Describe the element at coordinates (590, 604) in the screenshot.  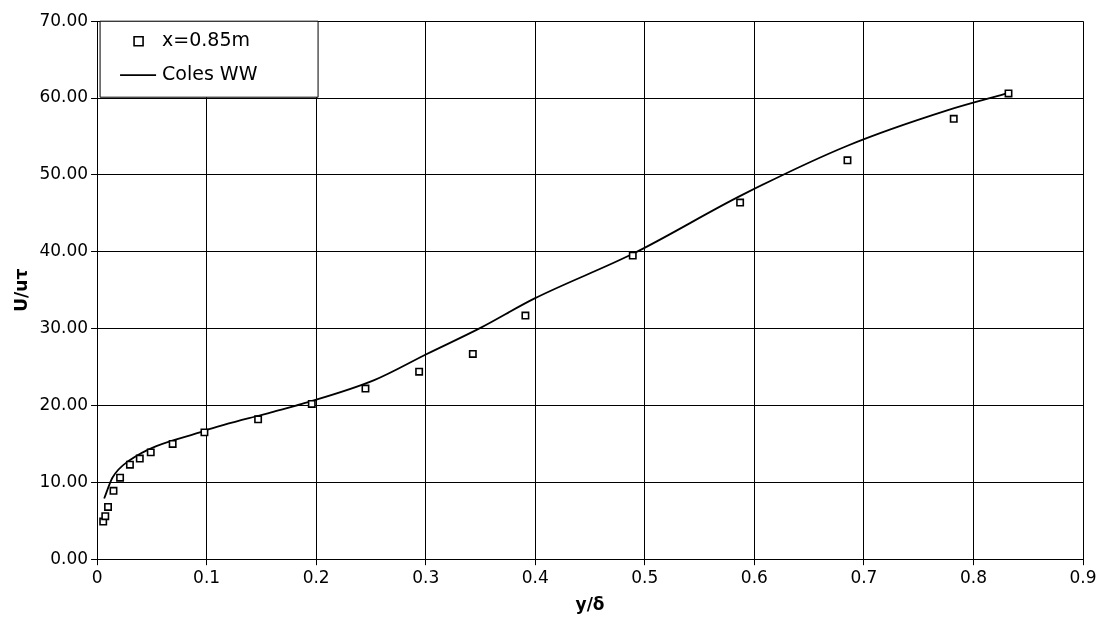
I see `x-axis-title: y/δ` at that location.